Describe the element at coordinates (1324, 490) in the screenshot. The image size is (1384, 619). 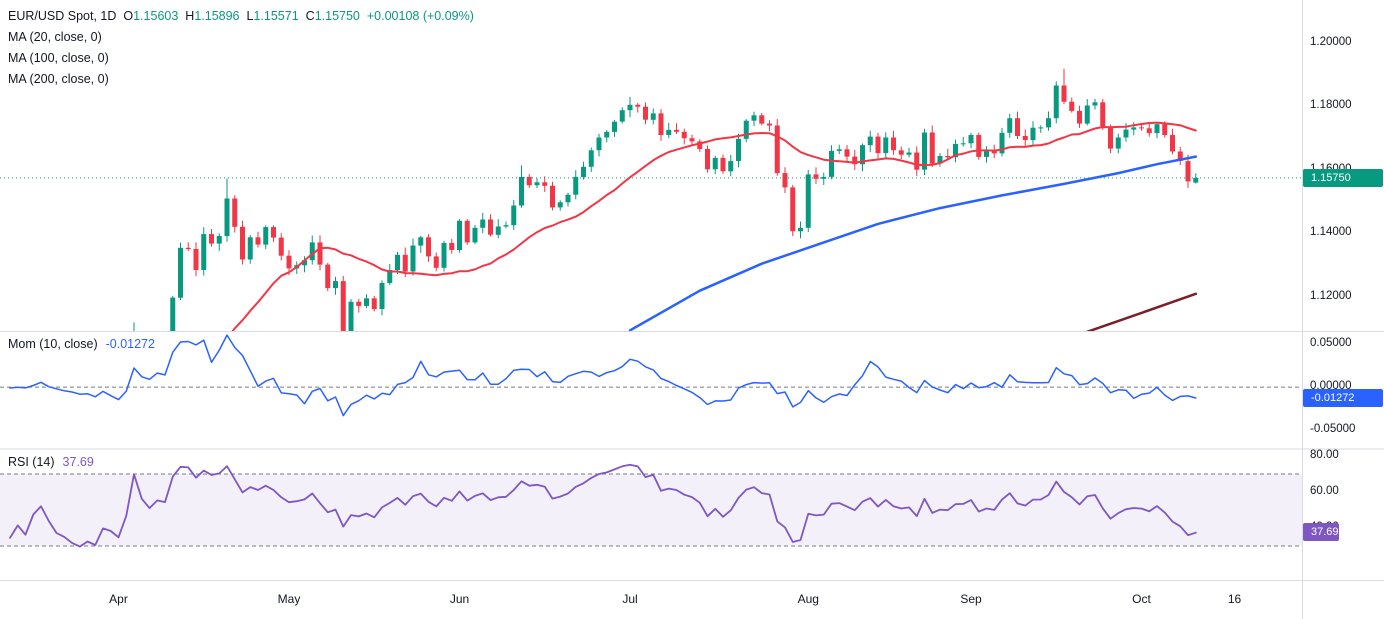
I see `rsi-axis-label: 60.00` at that location.